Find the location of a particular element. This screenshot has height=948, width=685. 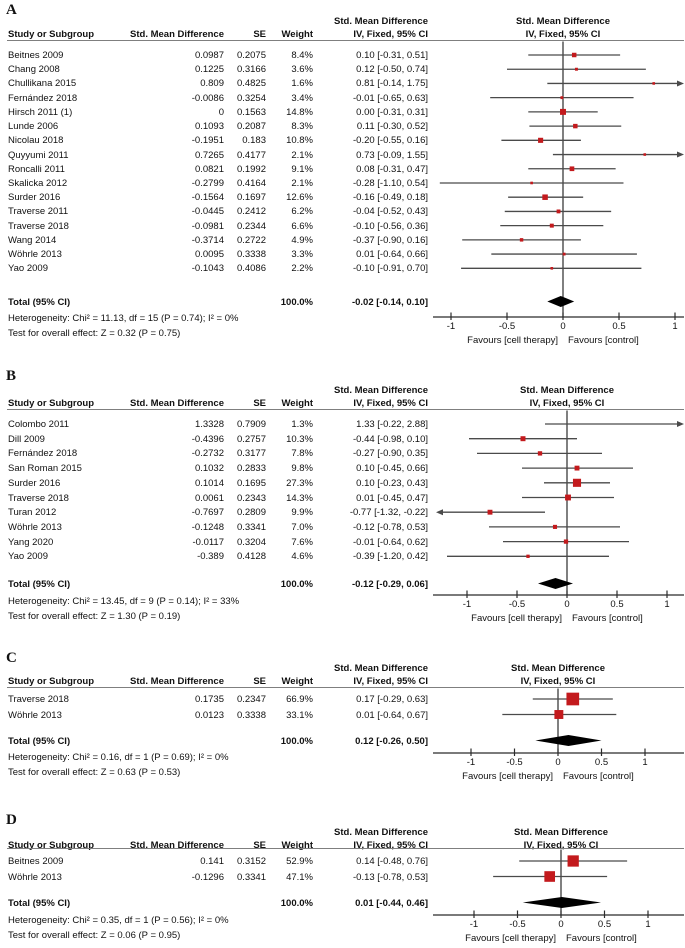

study-row-weight: 3.6% is located at coordinates (302, 70).